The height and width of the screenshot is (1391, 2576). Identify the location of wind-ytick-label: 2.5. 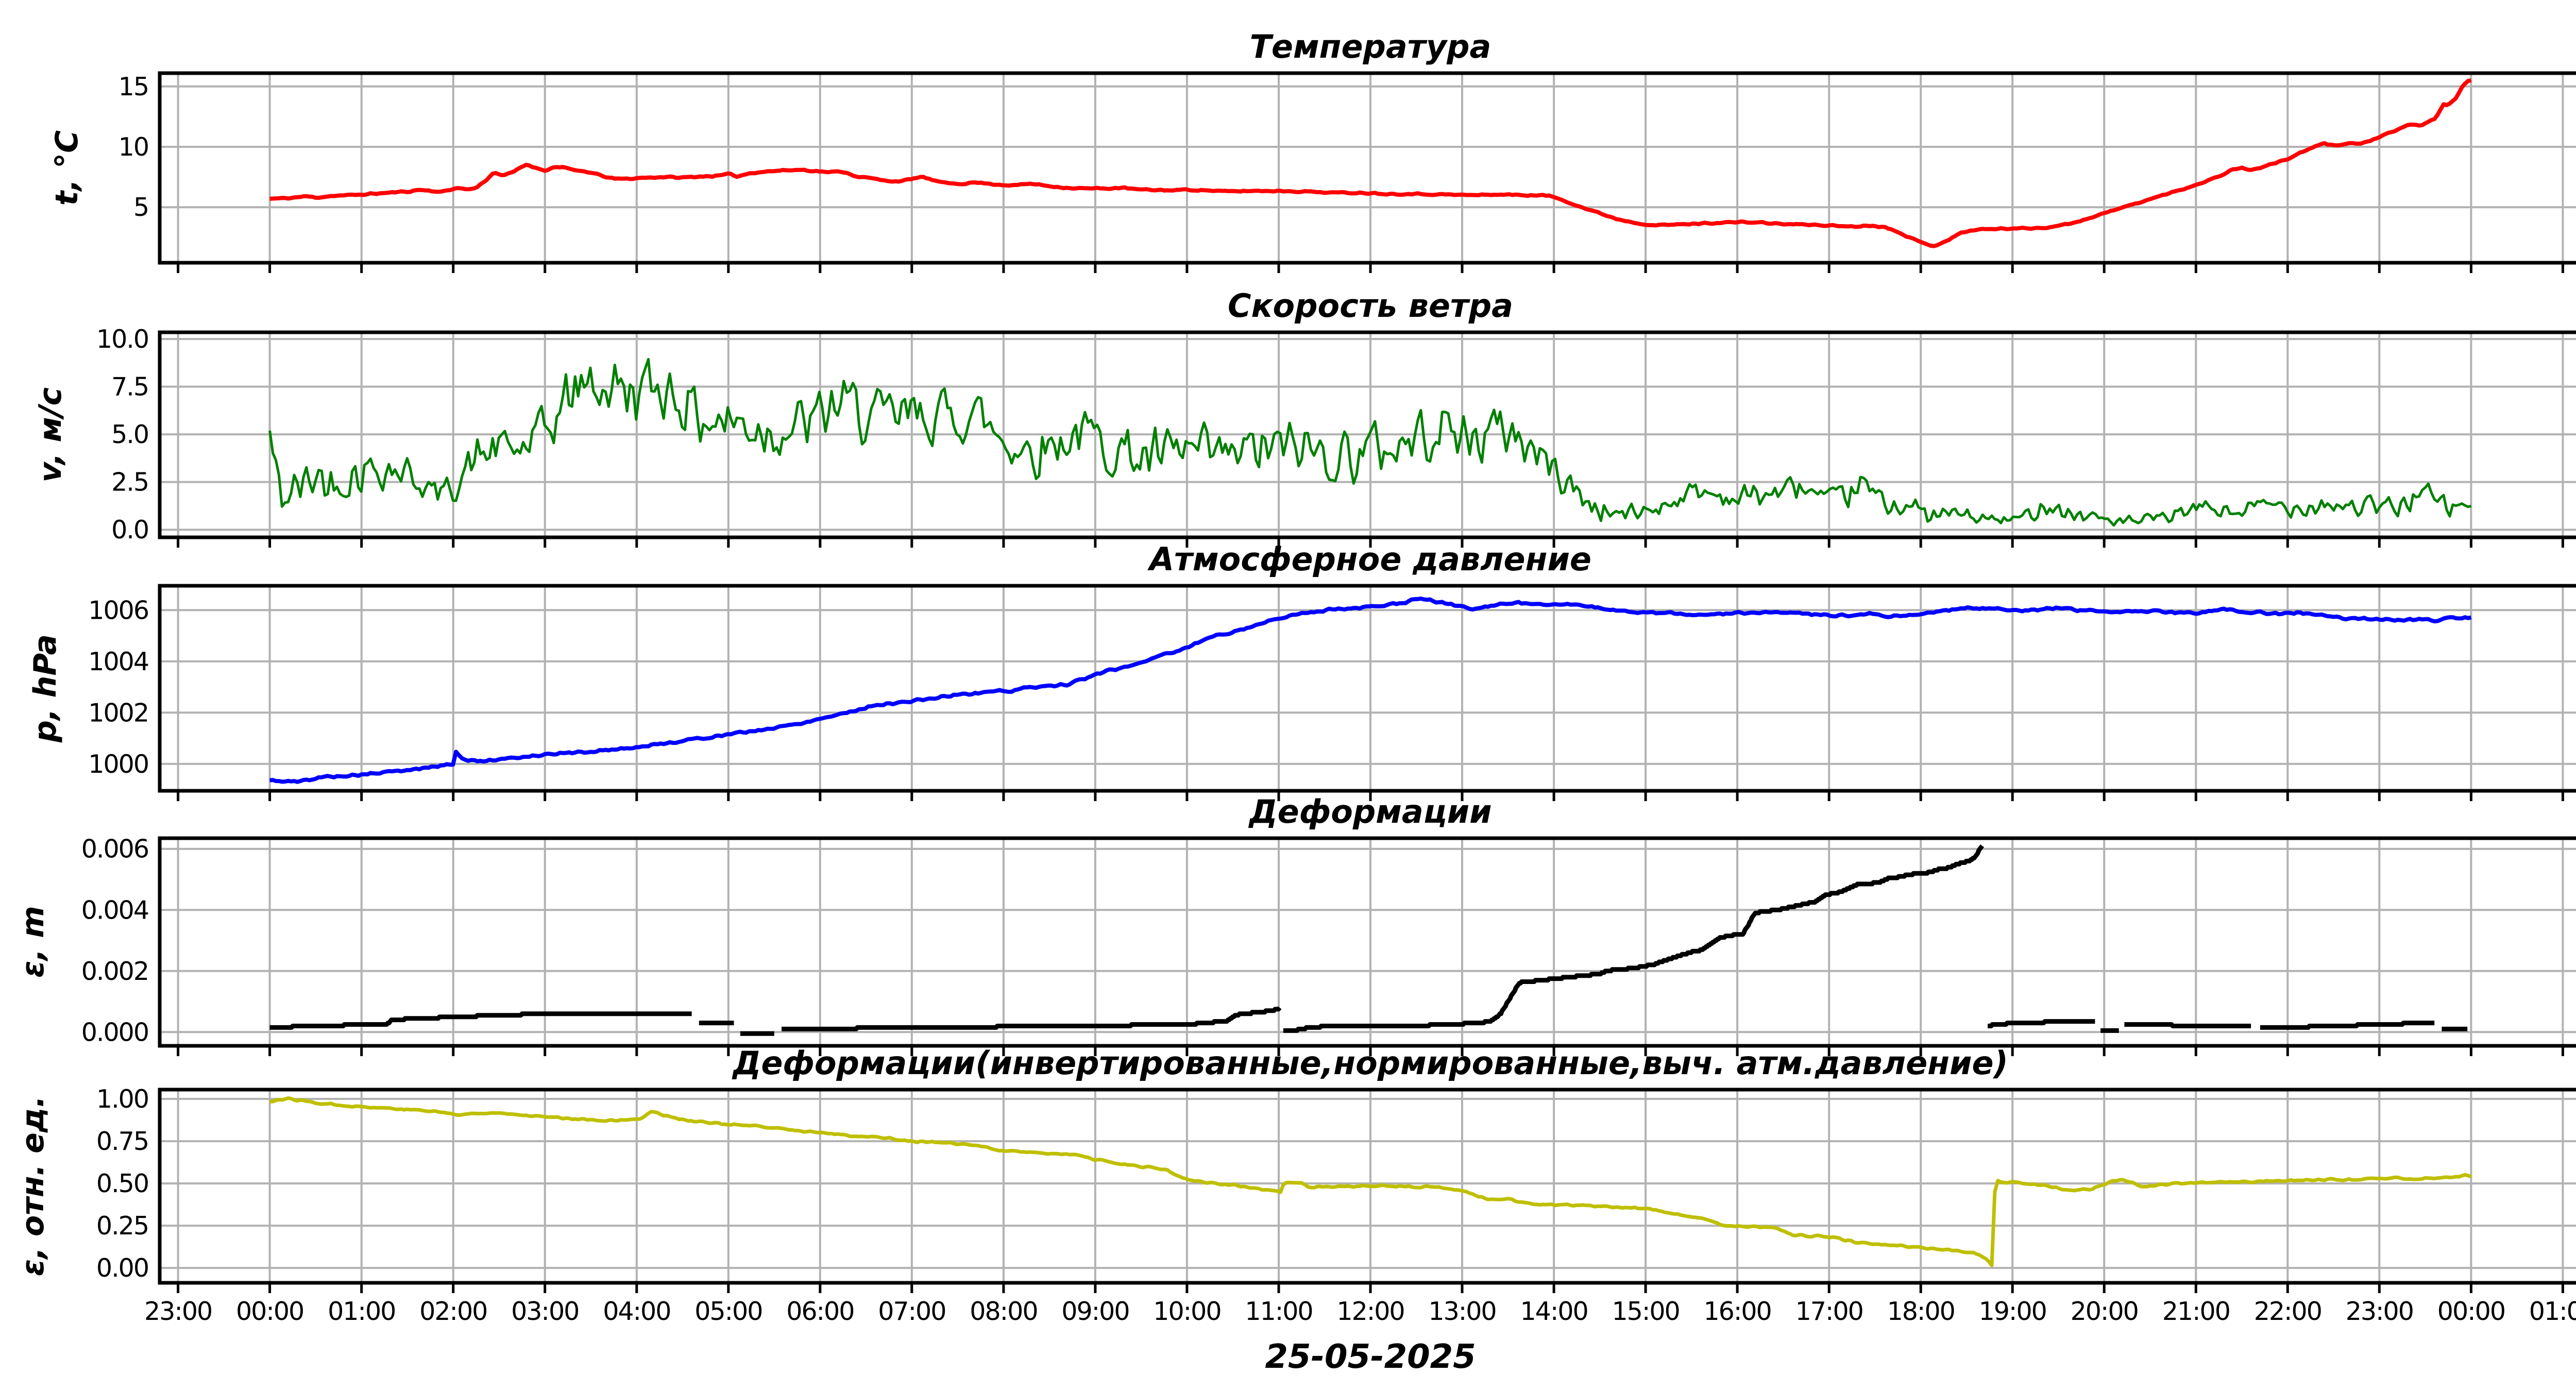
(129, 482).